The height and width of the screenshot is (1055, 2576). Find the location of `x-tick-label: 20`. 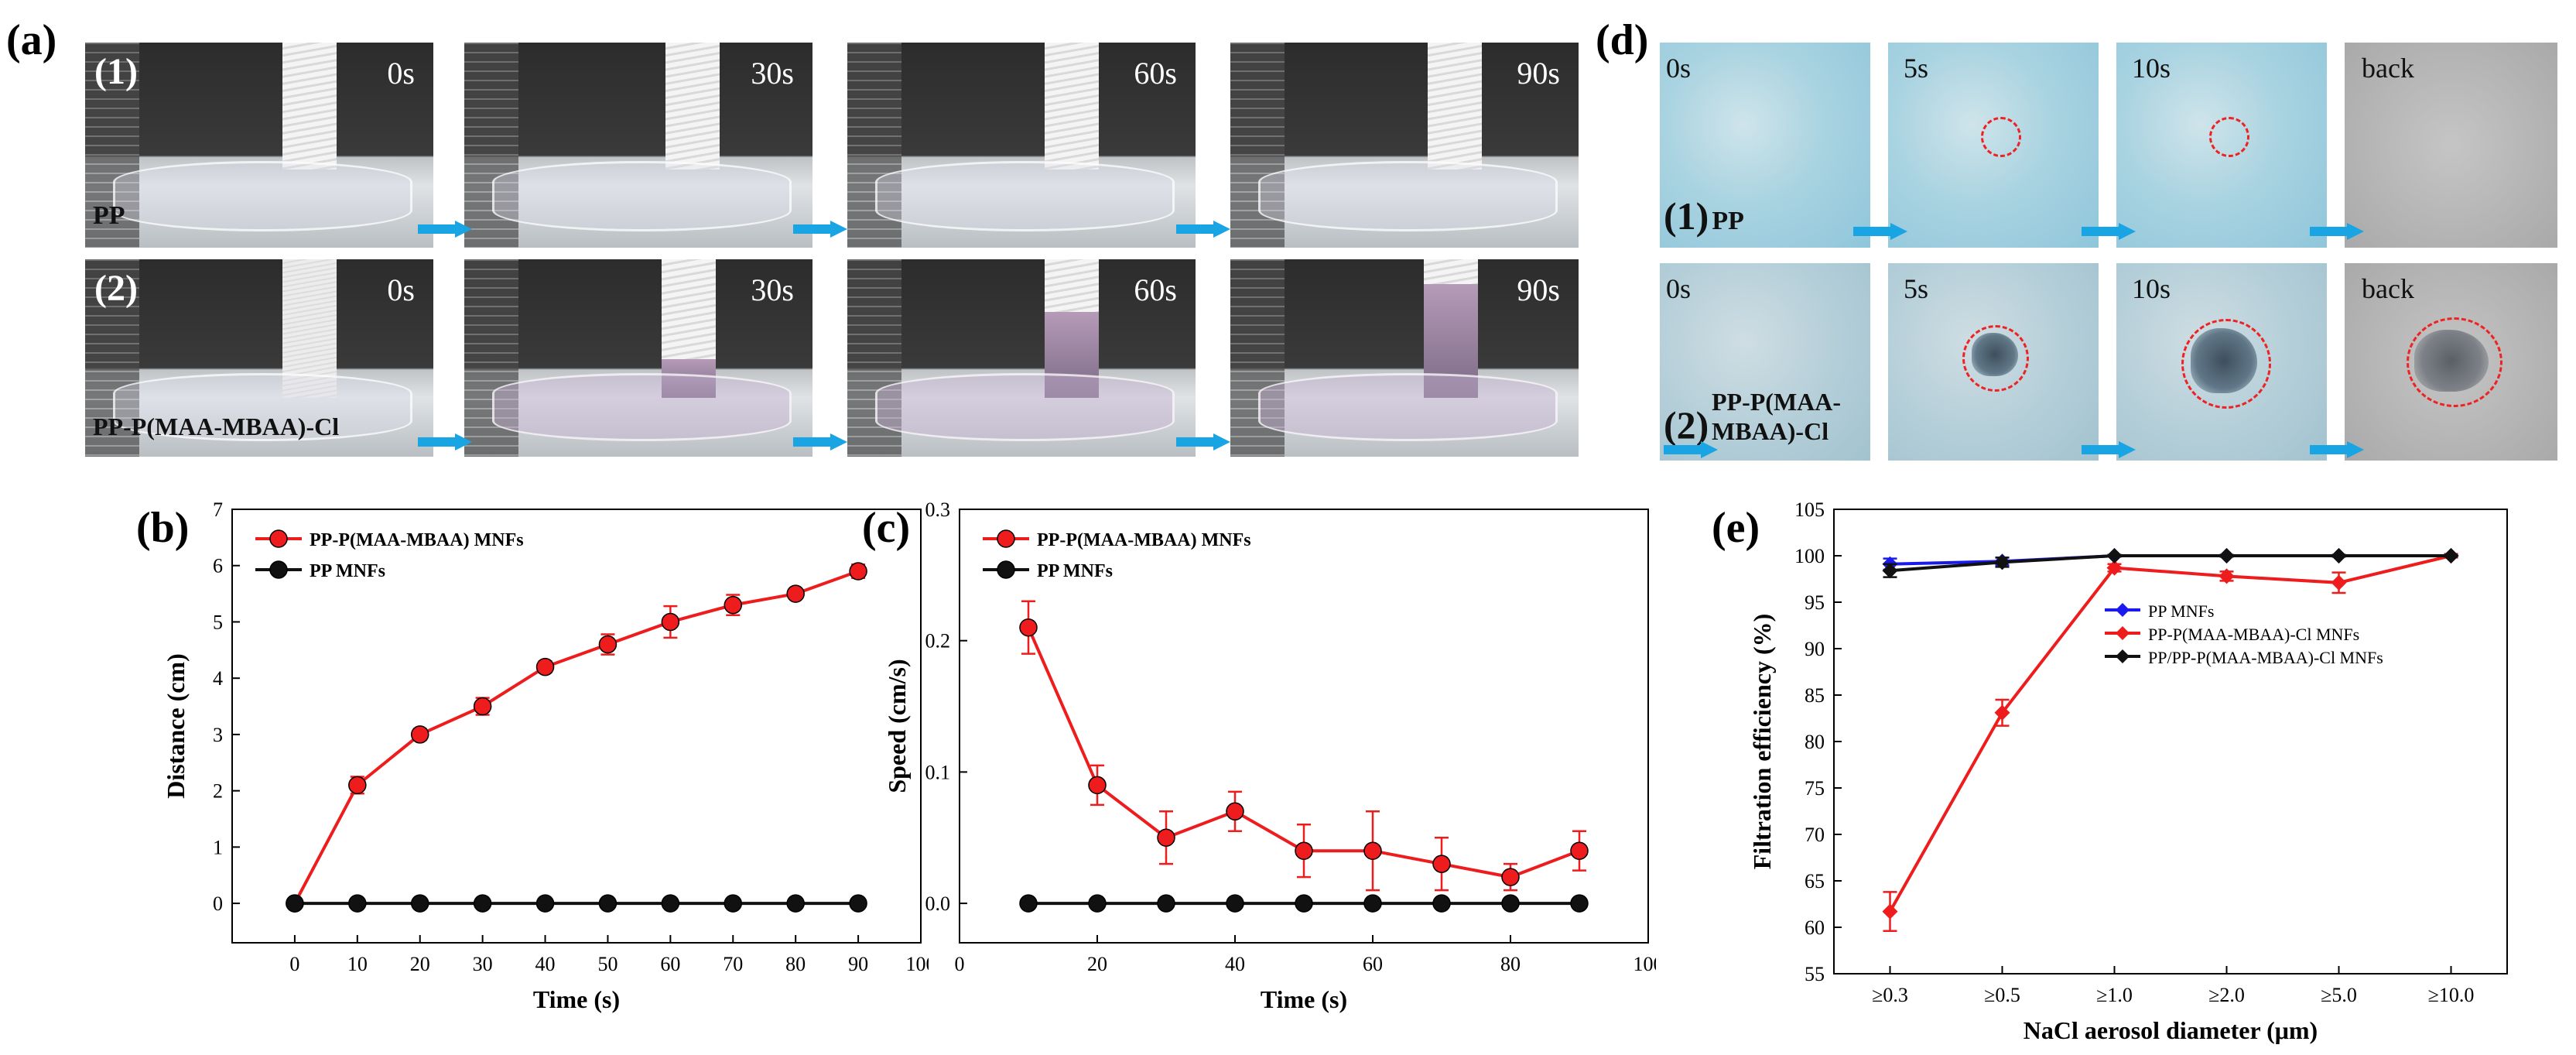

x-tick-label: 20 is located at coordinates (1097, 964).